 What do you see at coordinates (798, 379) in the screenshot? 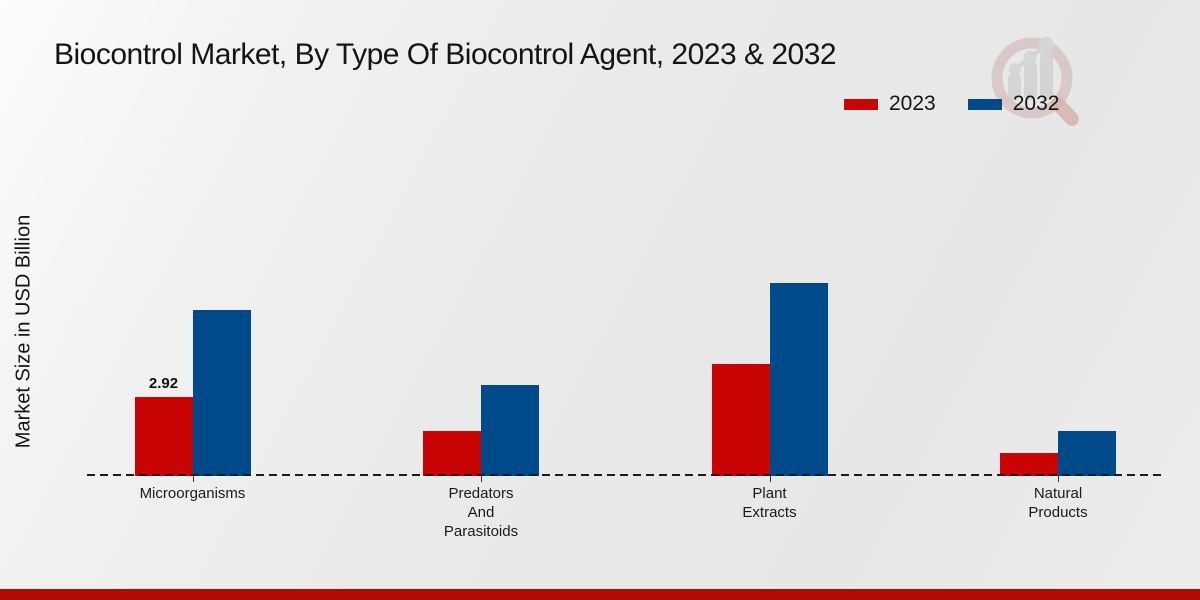
I see `bar-2032-plant-extracts` at bounding box center [798, 379].